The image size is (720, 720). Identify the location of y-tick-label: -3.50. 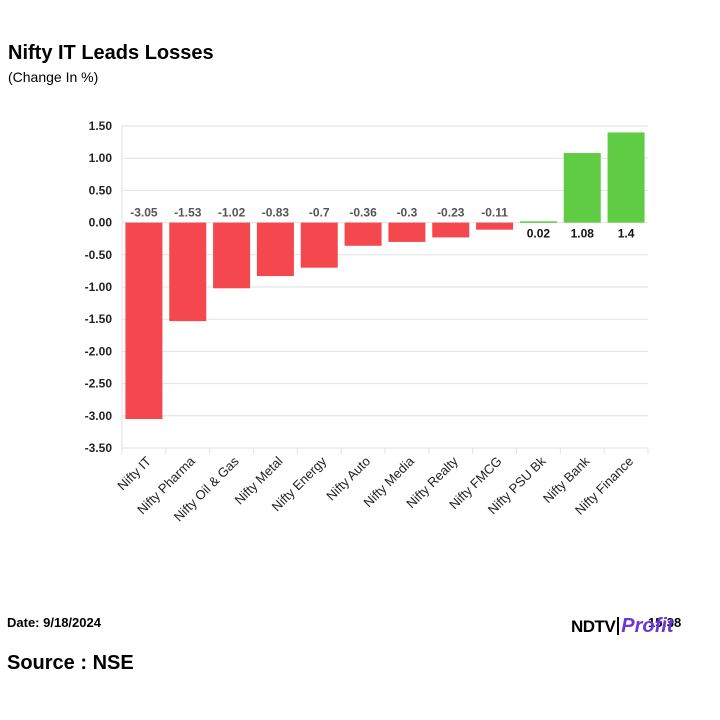
(99, 448).